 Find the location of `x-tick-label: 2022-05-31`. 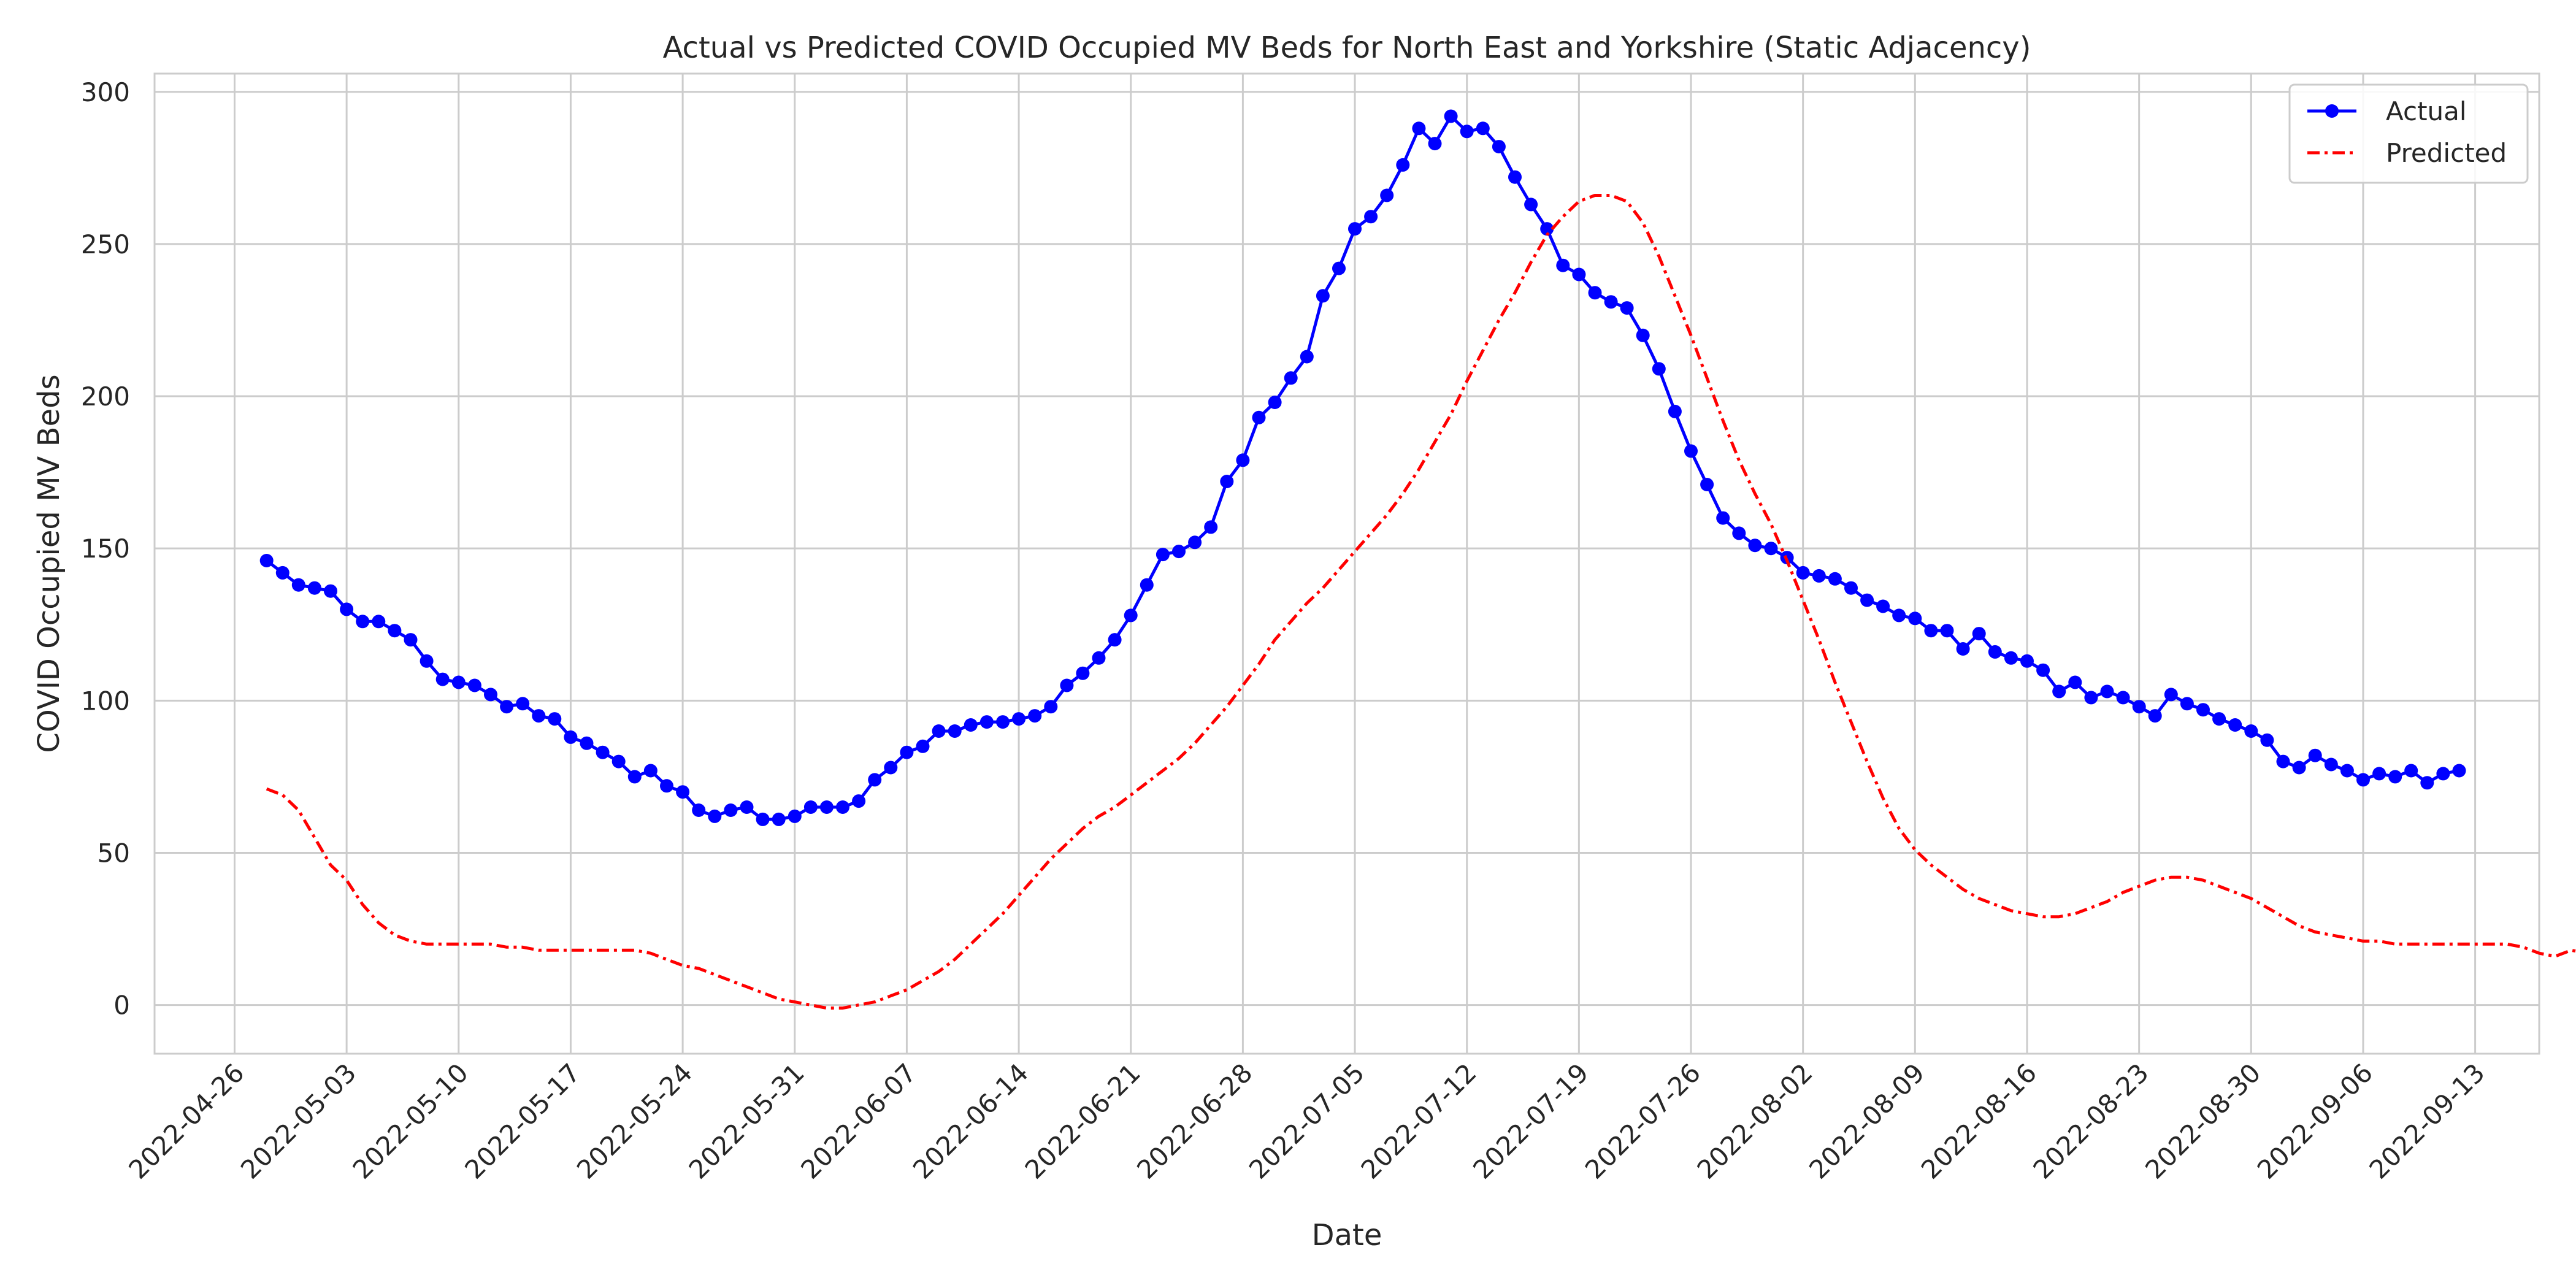

x-tick-label: 2022-05-31 is located at coordinates (746, 1120).